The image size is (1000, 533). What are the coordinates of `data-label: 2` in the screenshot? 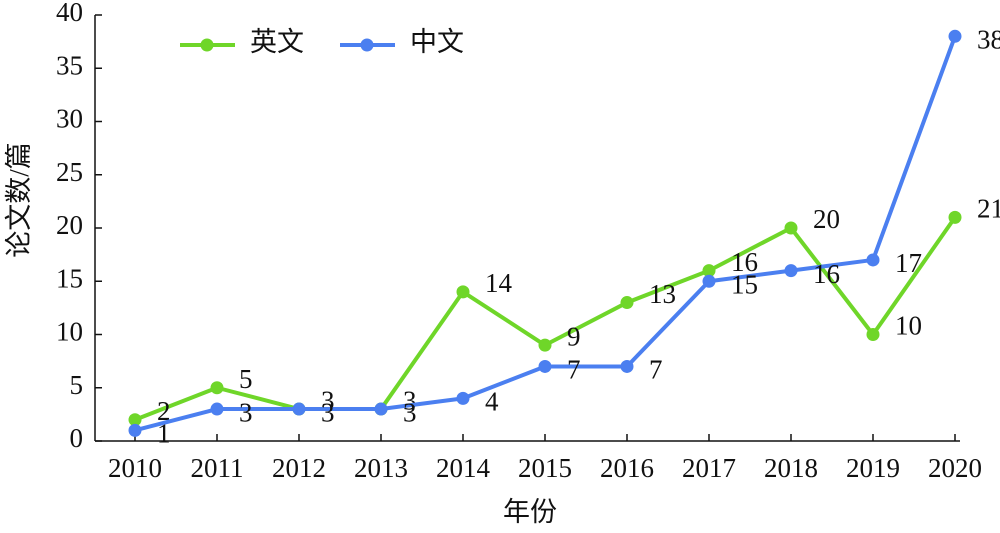 It's located at (164, 411).